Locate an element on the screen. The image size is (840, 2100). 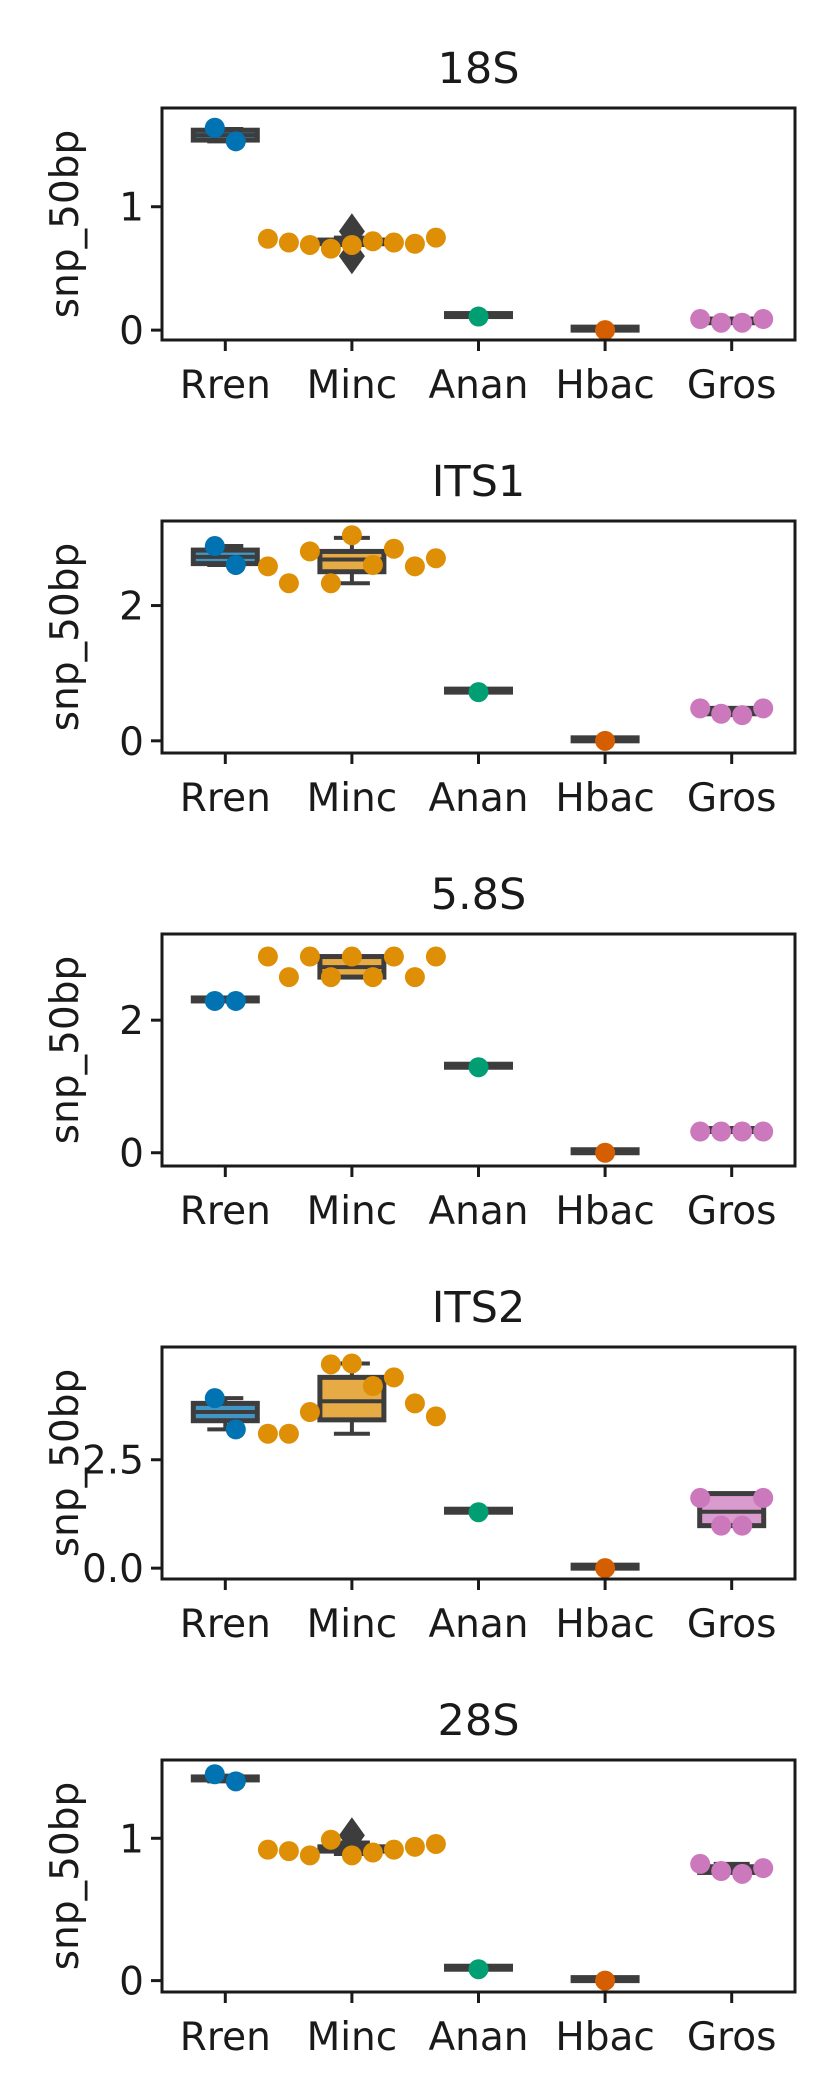
y-tick-label: 1 is located at coordinates (131, 208).